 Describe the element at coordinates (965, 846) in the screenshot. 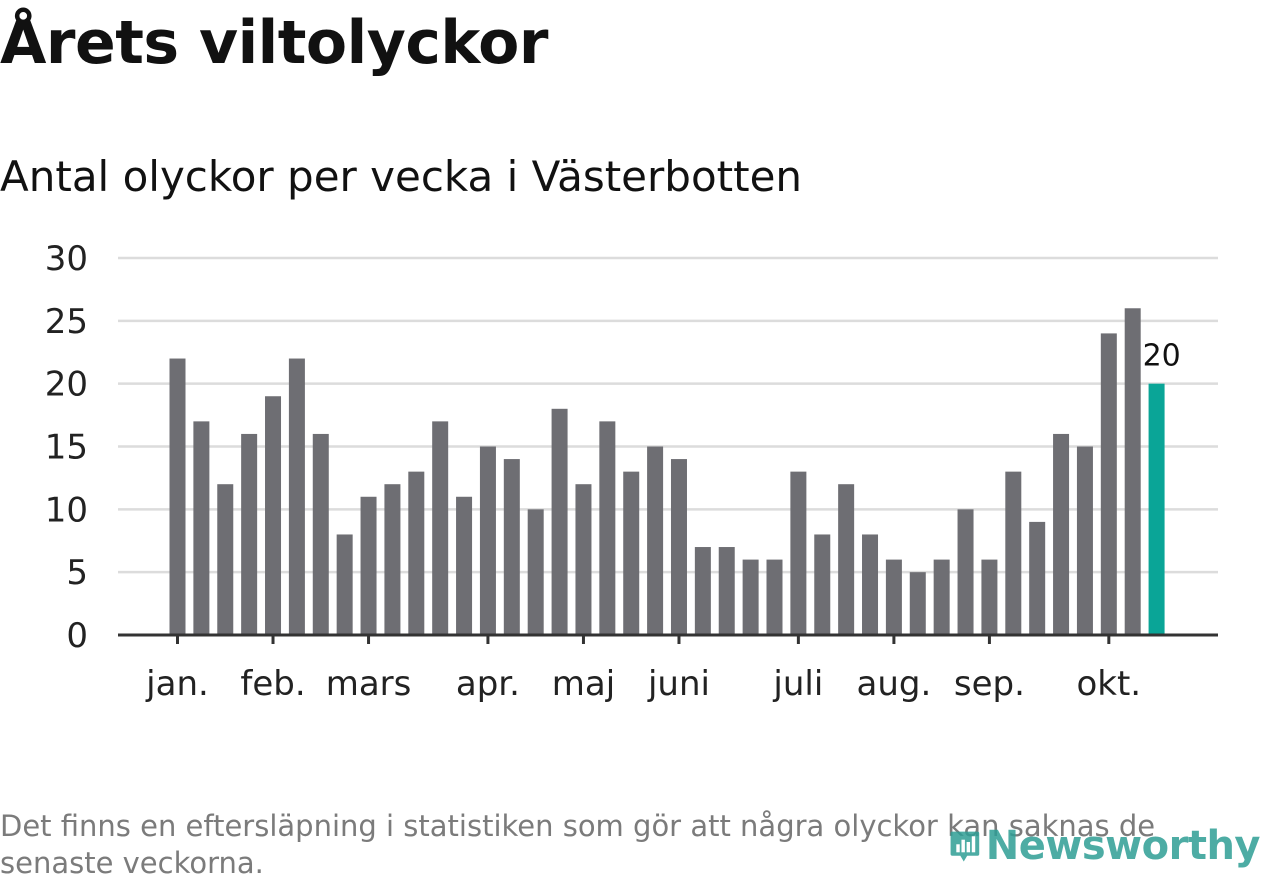

I see `bar-chart-logo-icon` at that location.